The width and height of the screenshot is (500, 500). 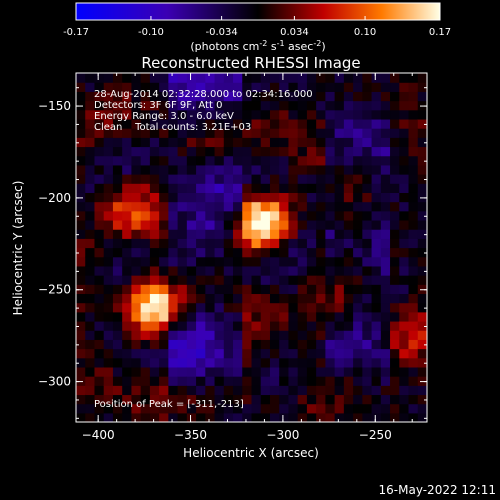 What do you see at coordinates (257, 46) in the screenshot?
I see `colorbar-units: (photons cm-2 s-1 asec-2)` at bounding box center [257, 46].